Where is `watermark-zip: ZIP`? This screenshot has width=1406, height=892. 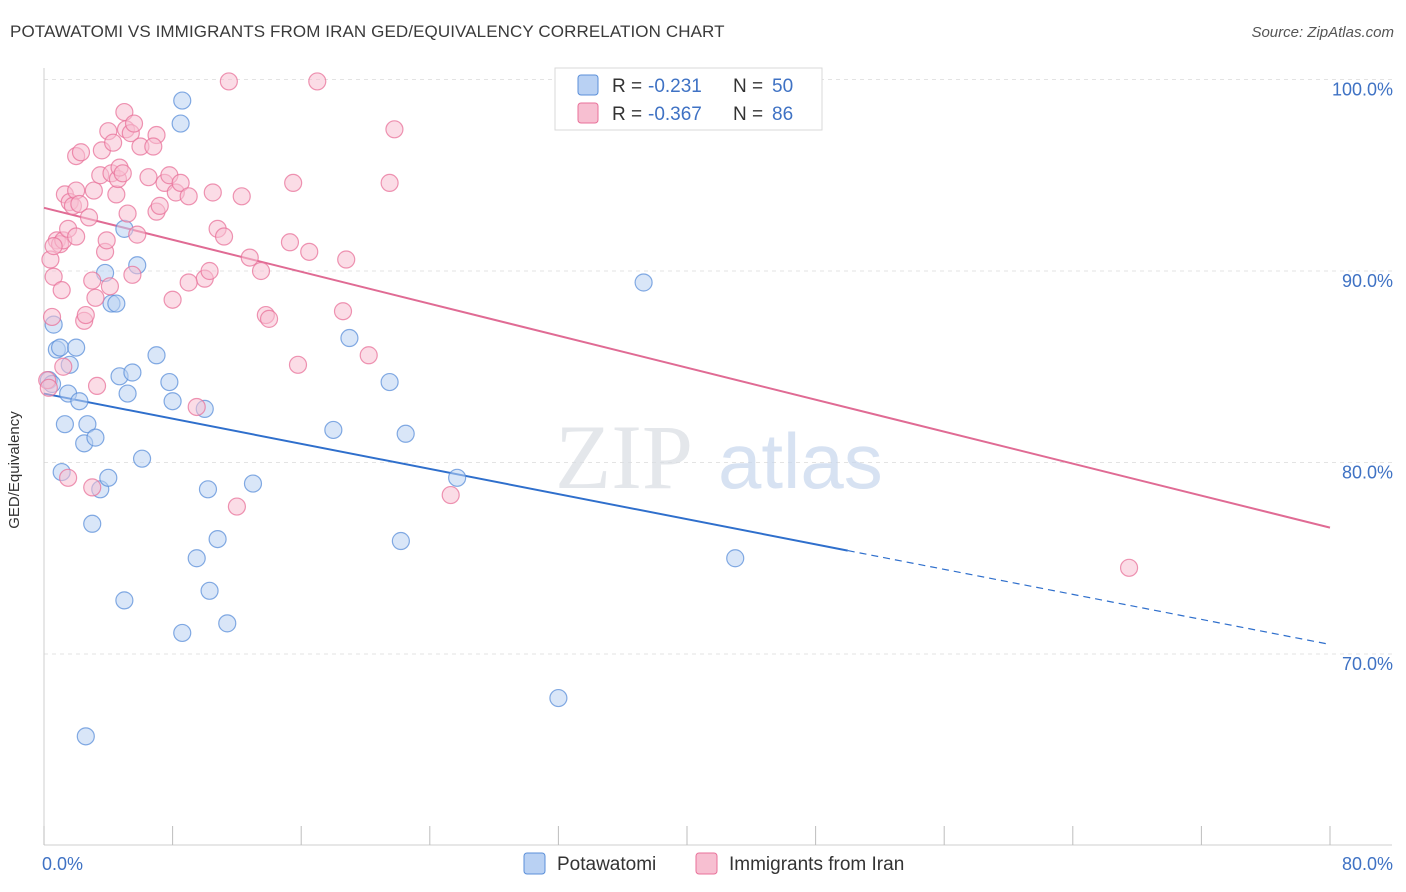
watermark-zip: ZIP is located at coordinates (624, 457).